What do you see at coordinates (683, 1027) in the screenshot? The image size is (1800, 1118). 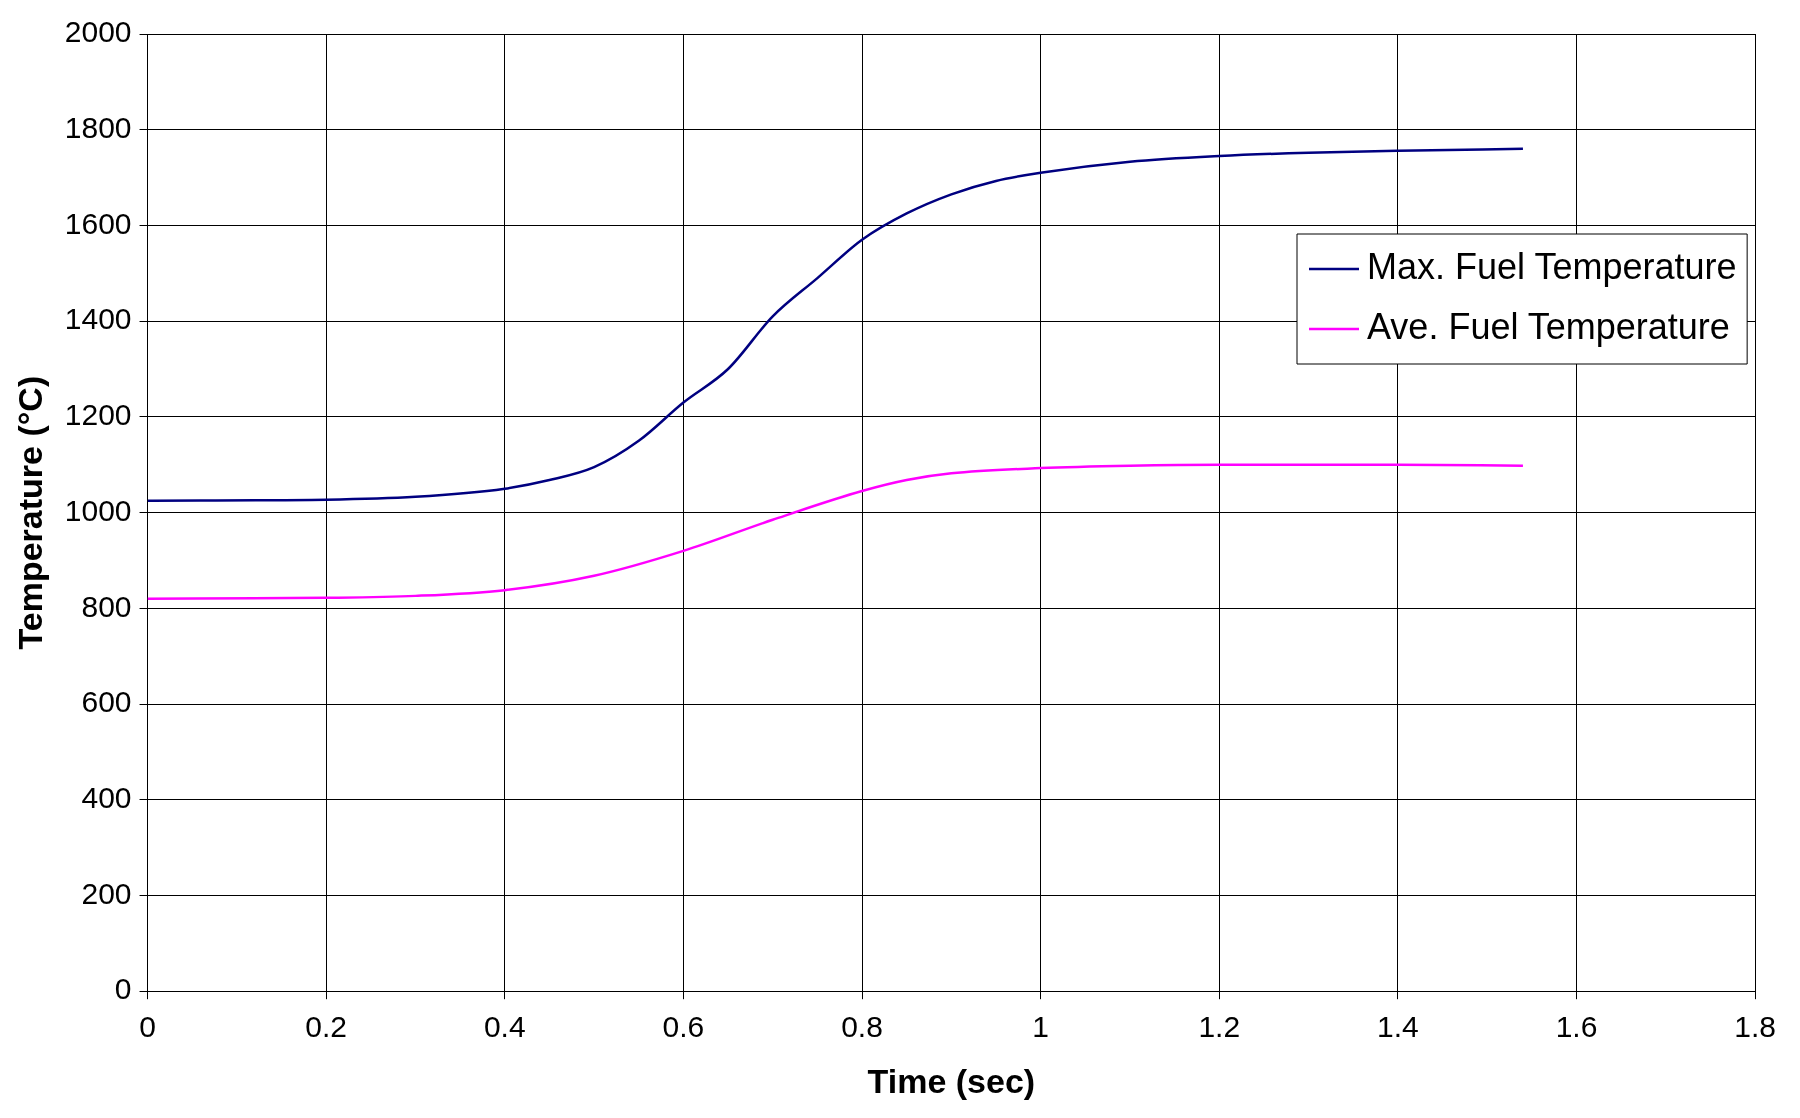 I see `x-tick-label: 0.6` at bounding box center [683, 1027].